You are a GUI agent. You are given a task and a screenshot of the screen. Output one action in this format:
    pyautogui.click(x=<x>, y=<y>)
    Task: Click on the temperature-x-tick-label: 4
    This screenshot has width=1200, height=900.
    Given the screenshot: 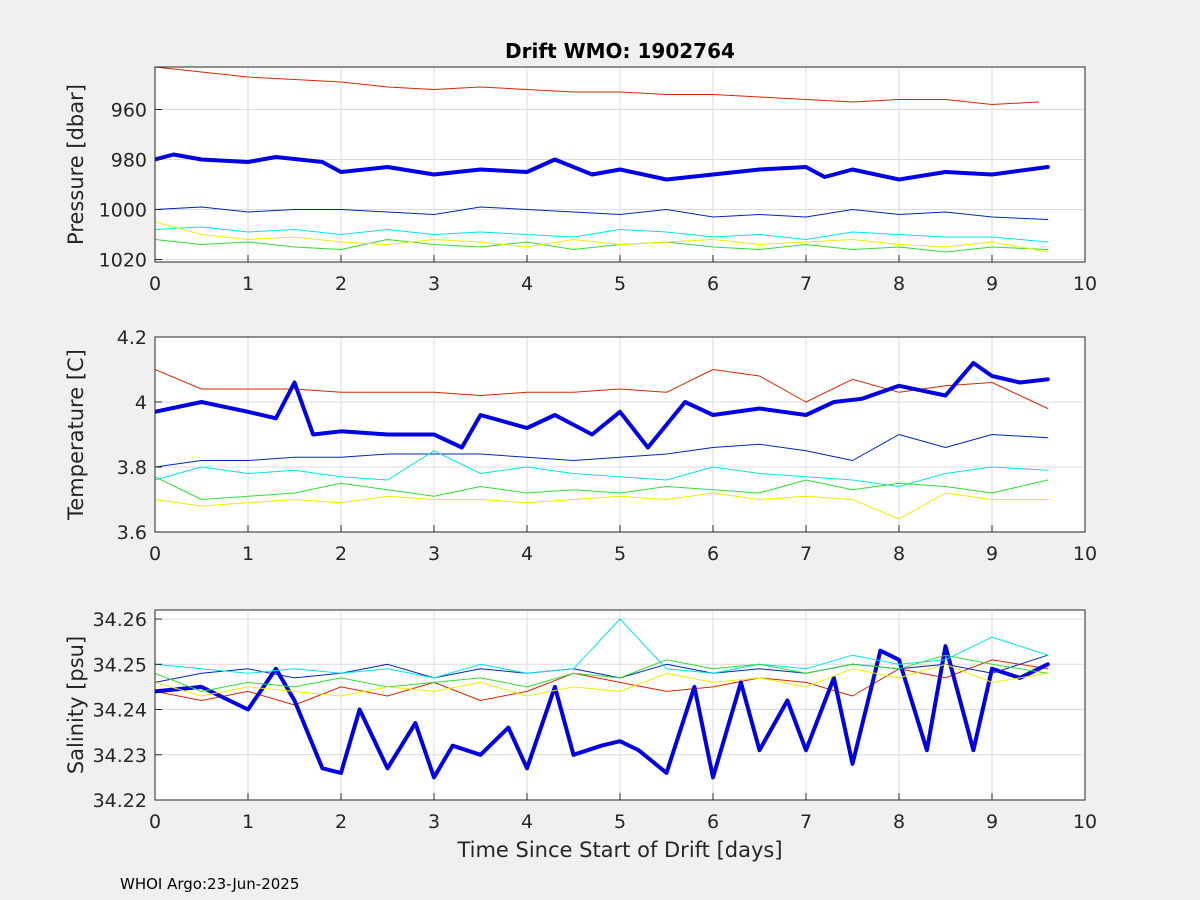 What is the action you would take?
    pyautogui.click(x=527, y=554)
    